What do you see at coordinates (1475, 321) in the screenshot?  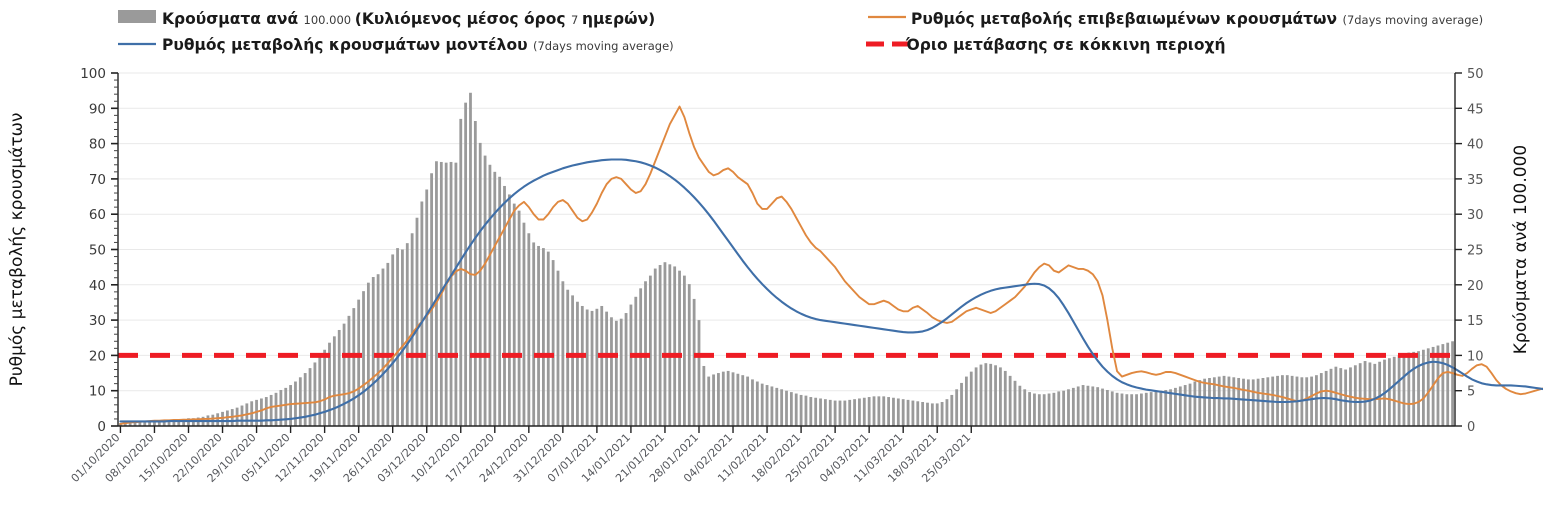 I see `right-tick-label: 15` at bounding box center [1475, 321].